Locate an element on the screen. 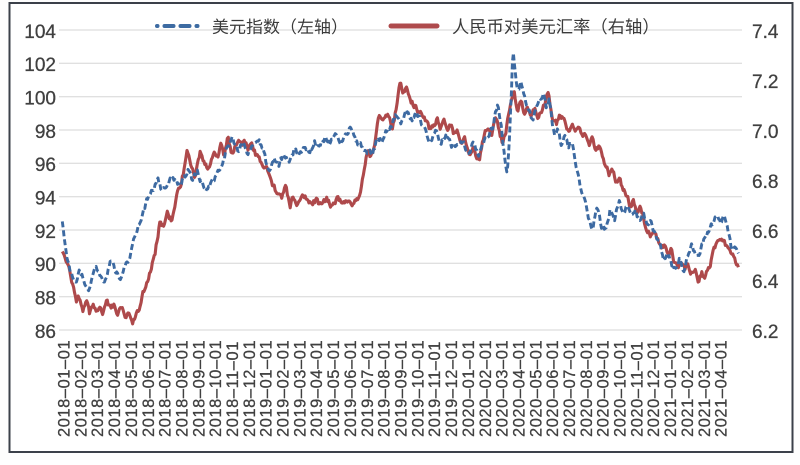 The height and width of the screenshot is (465, 800). svg-text: 7.2 is located at coordinates (765, 82).